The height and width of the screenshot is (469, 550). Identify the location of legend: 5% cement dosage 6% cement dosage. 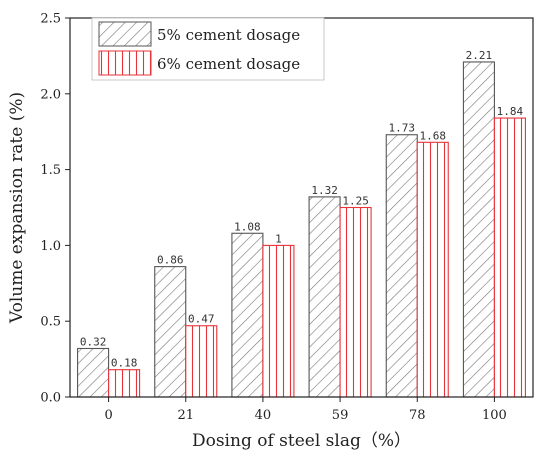
(208, 49).